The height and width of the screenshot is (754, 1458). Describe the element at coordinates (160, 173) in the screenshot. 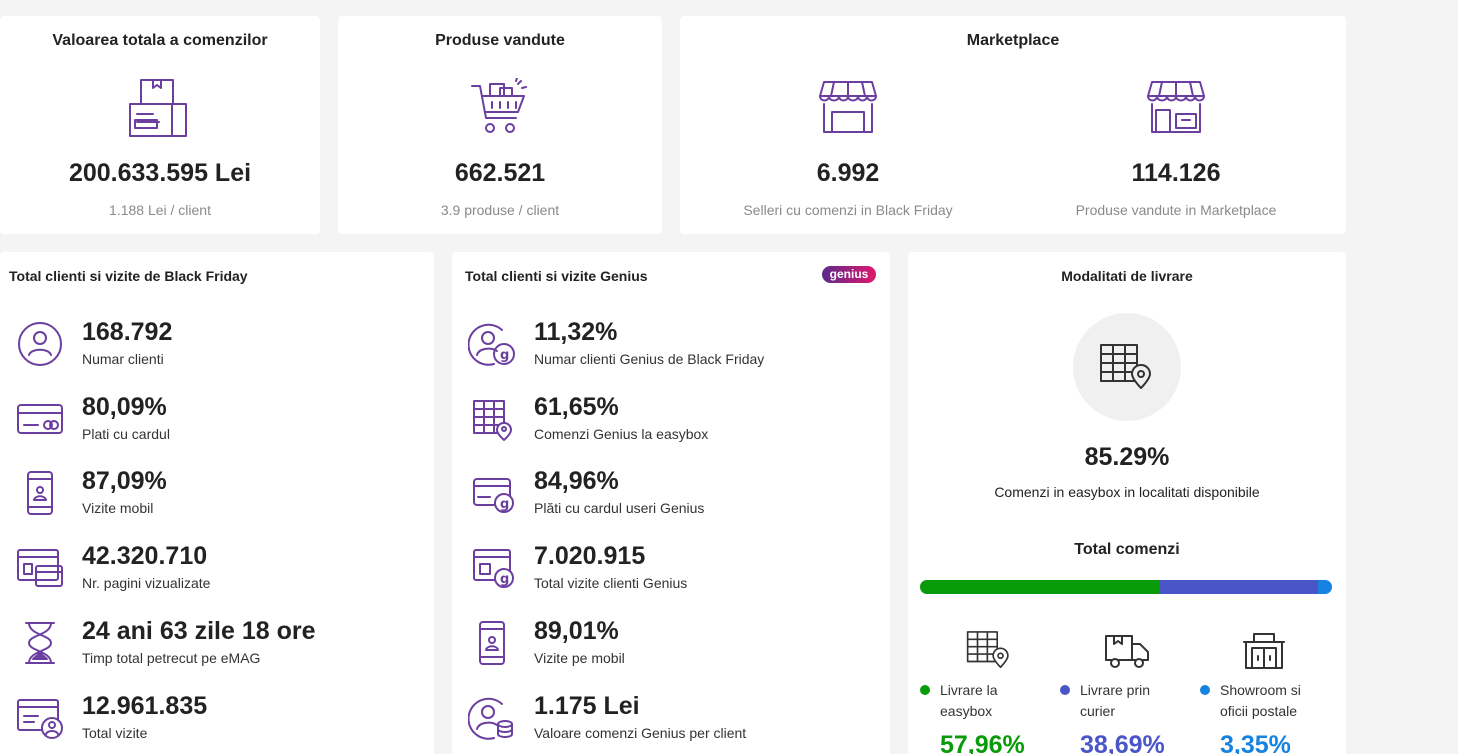

I see `orders-value: 200.633.595 Lei` at that location.